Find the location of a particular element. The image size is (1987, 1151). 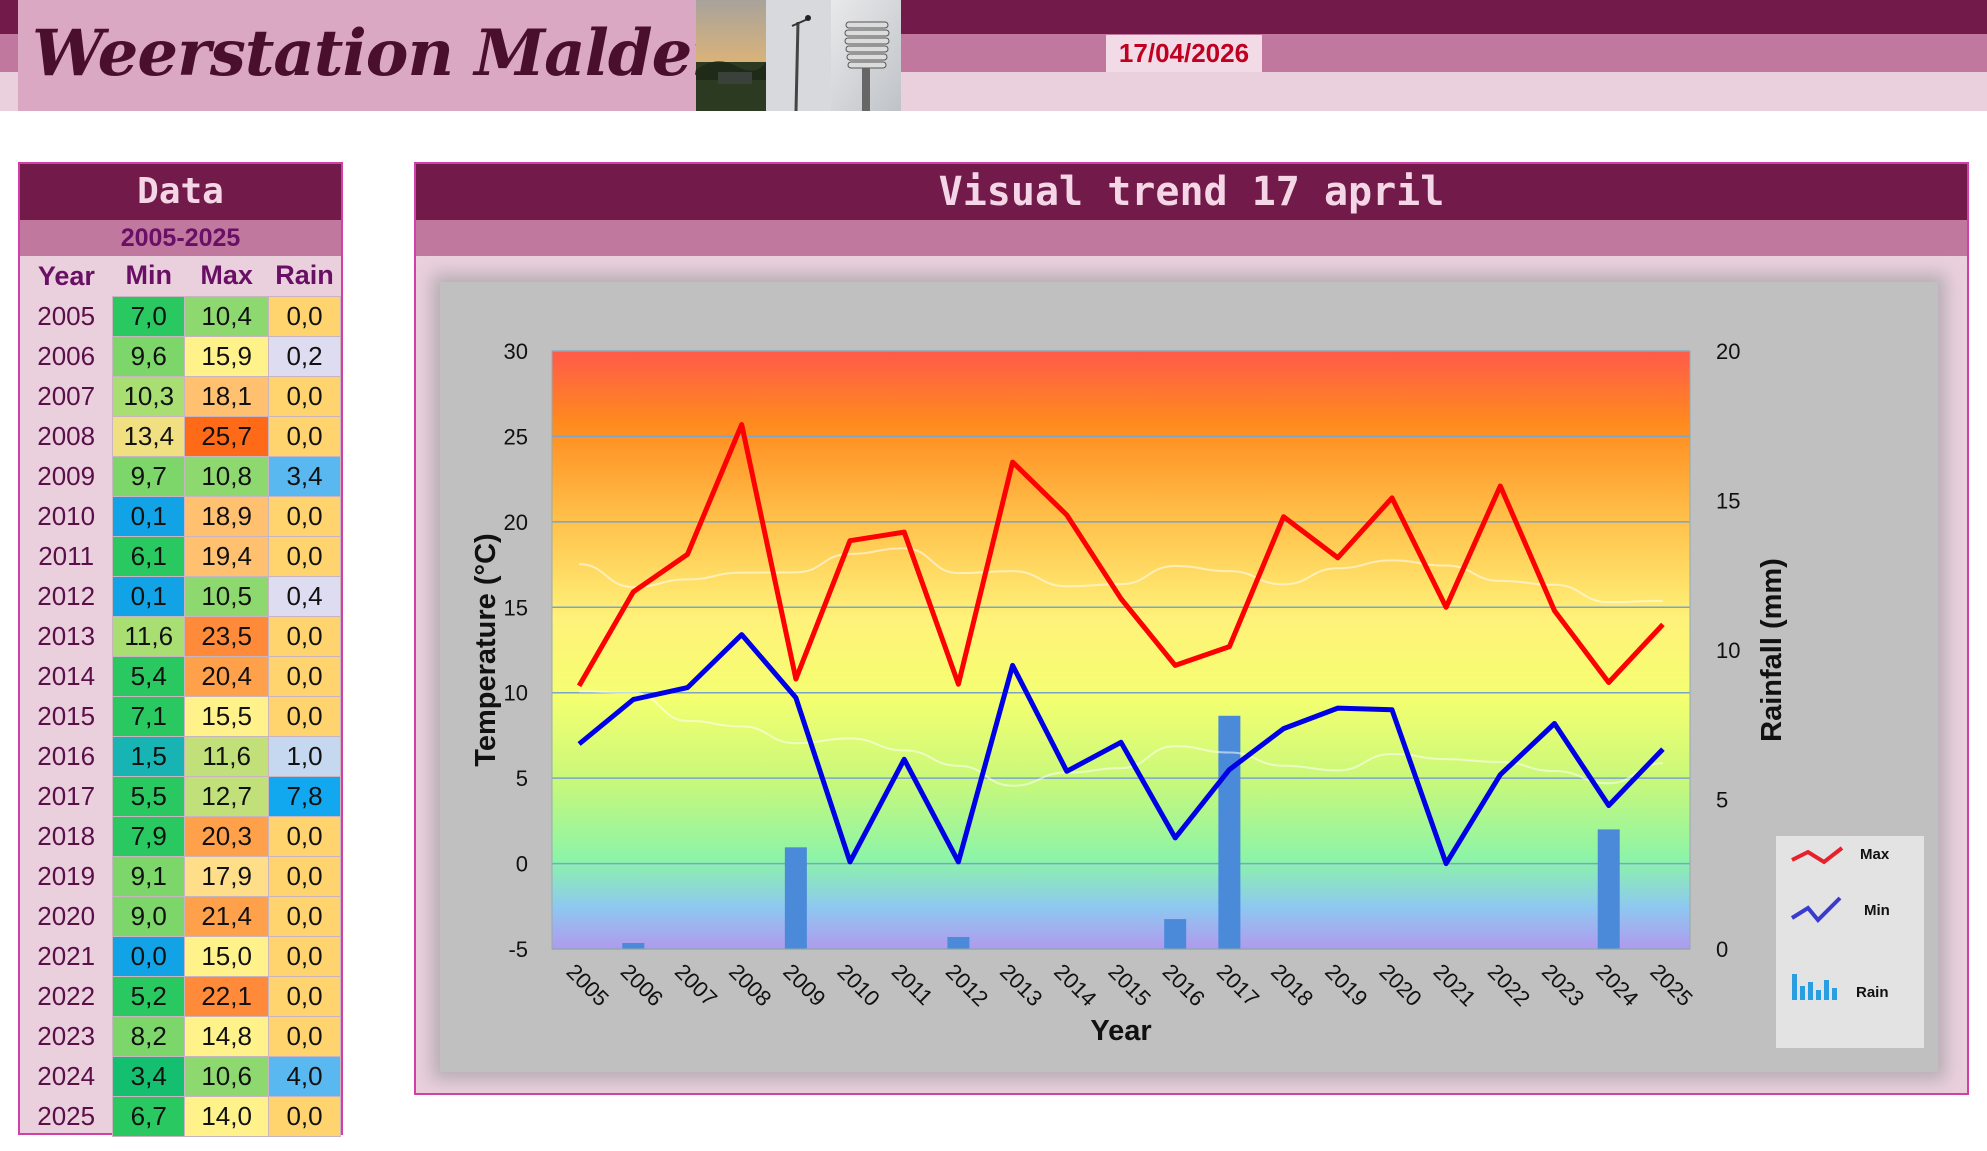

table-row: 2015 7,1 15,5 0,0 is located at coordinates (180, 716).